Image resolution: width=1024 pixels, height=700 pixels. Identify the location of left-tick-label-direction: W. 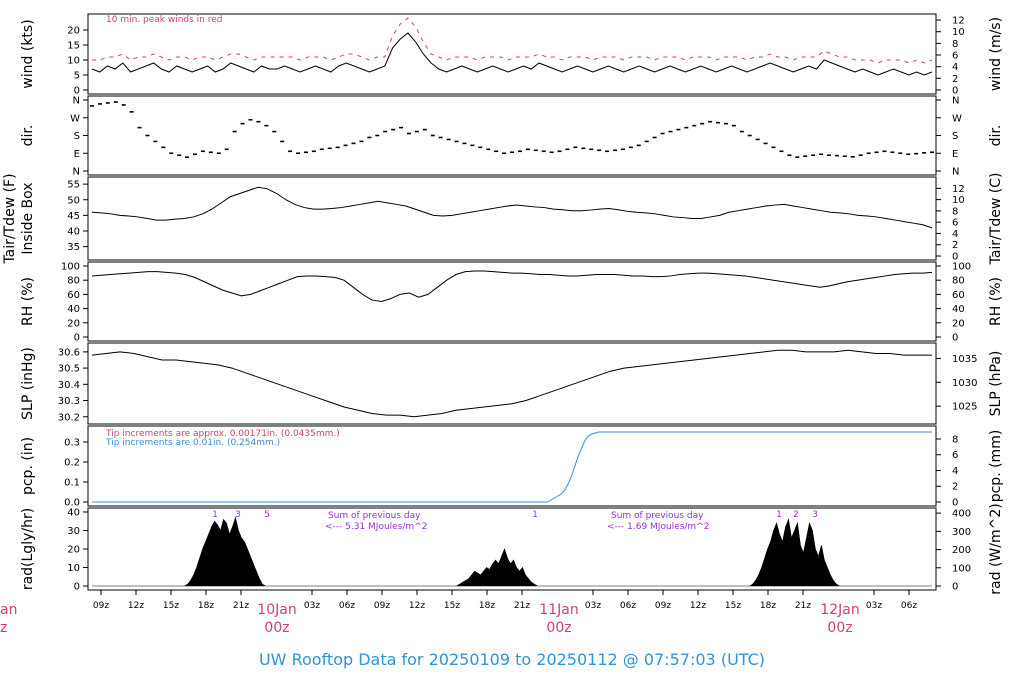
(75, 118).